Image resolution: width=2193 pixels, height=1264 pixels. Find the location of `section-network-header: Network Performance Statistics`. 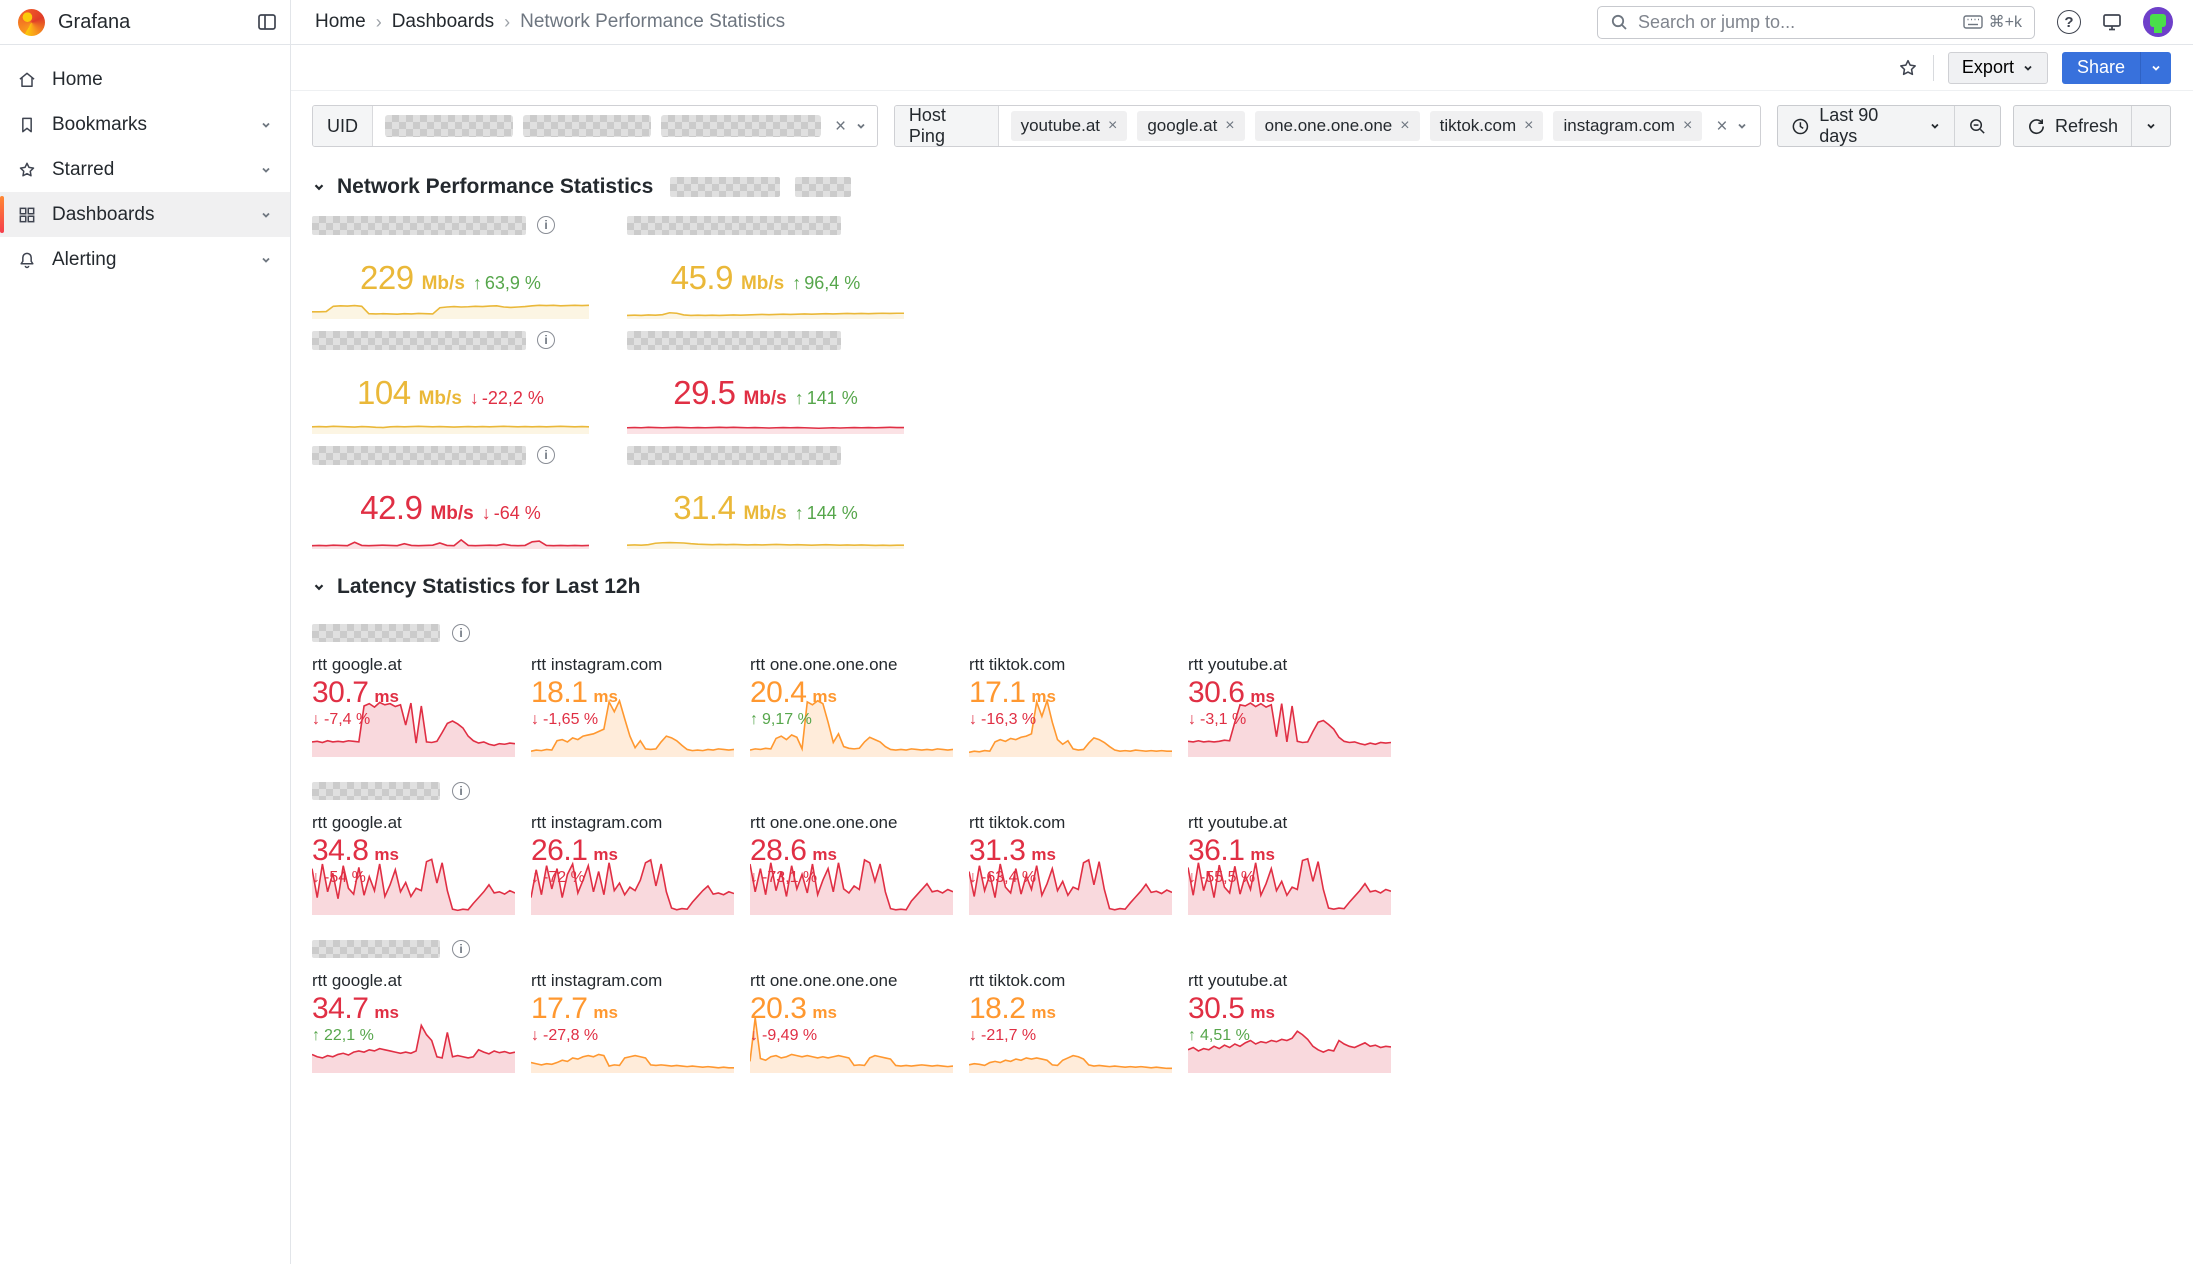

section-network-header: Network Performance Statistics is located at coordinates (1240, 187).